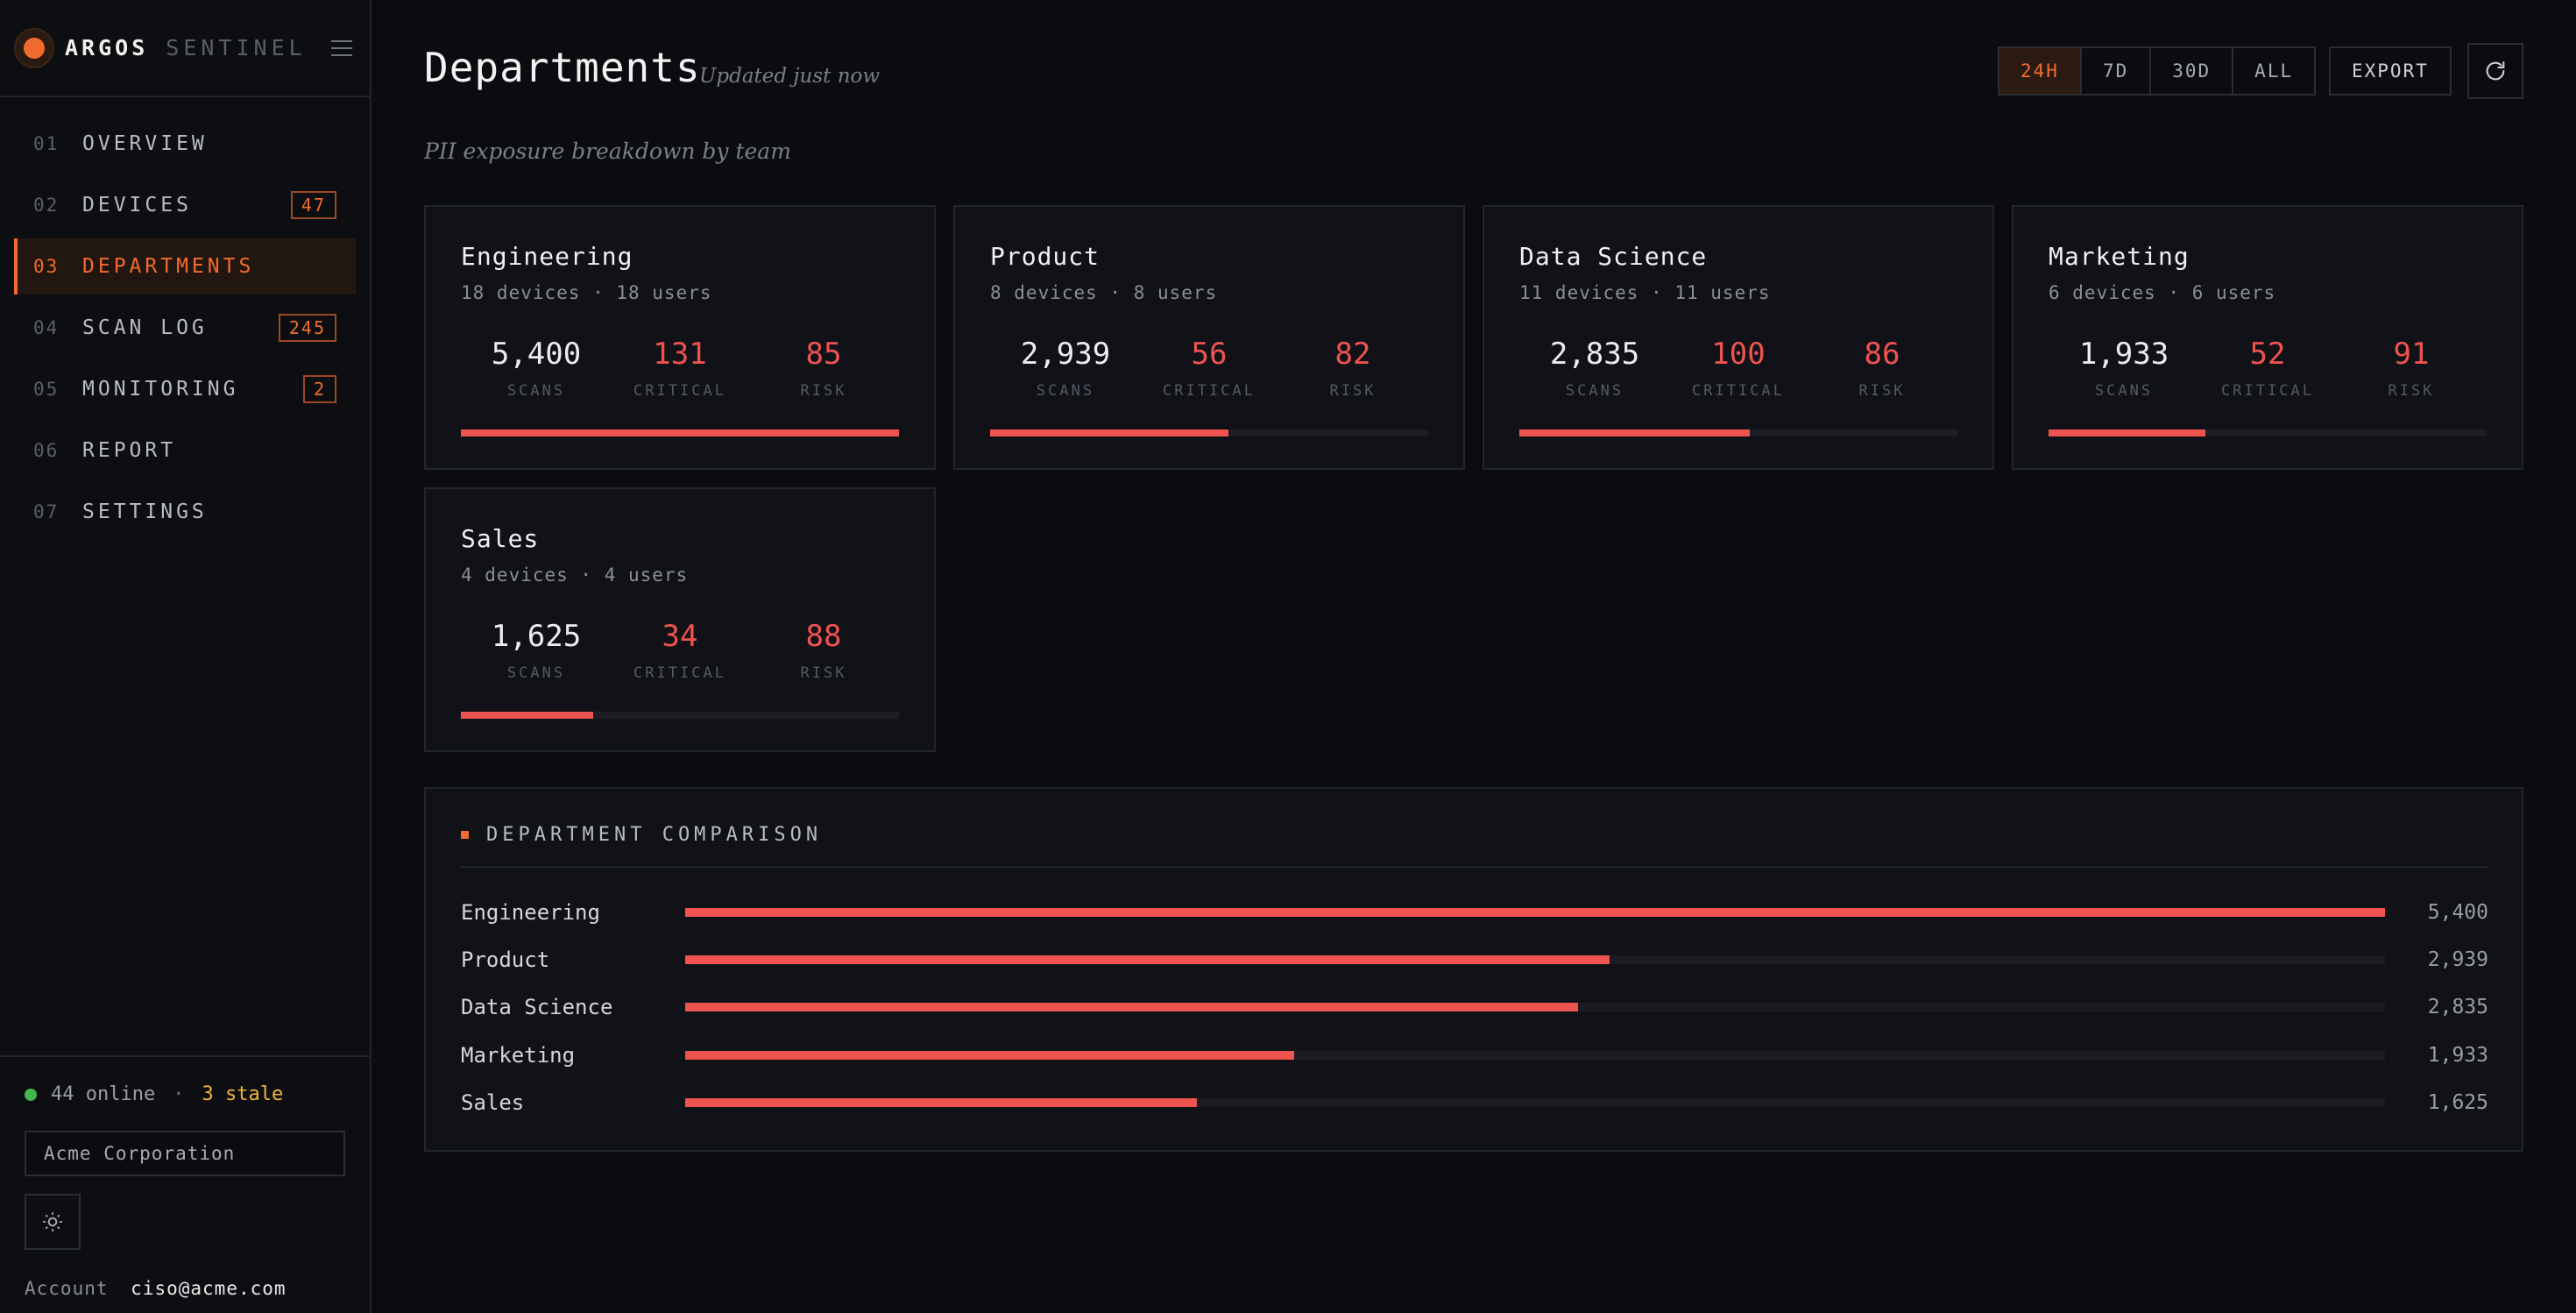 Image resolution: width=2576 pixels, height=1313 pixels. What do you see at coordinates (185, 328) in the screenshot?
I see `sidebar-item-scan-log: 04 SCAN LOG 245` at bounding box center [185, 328].